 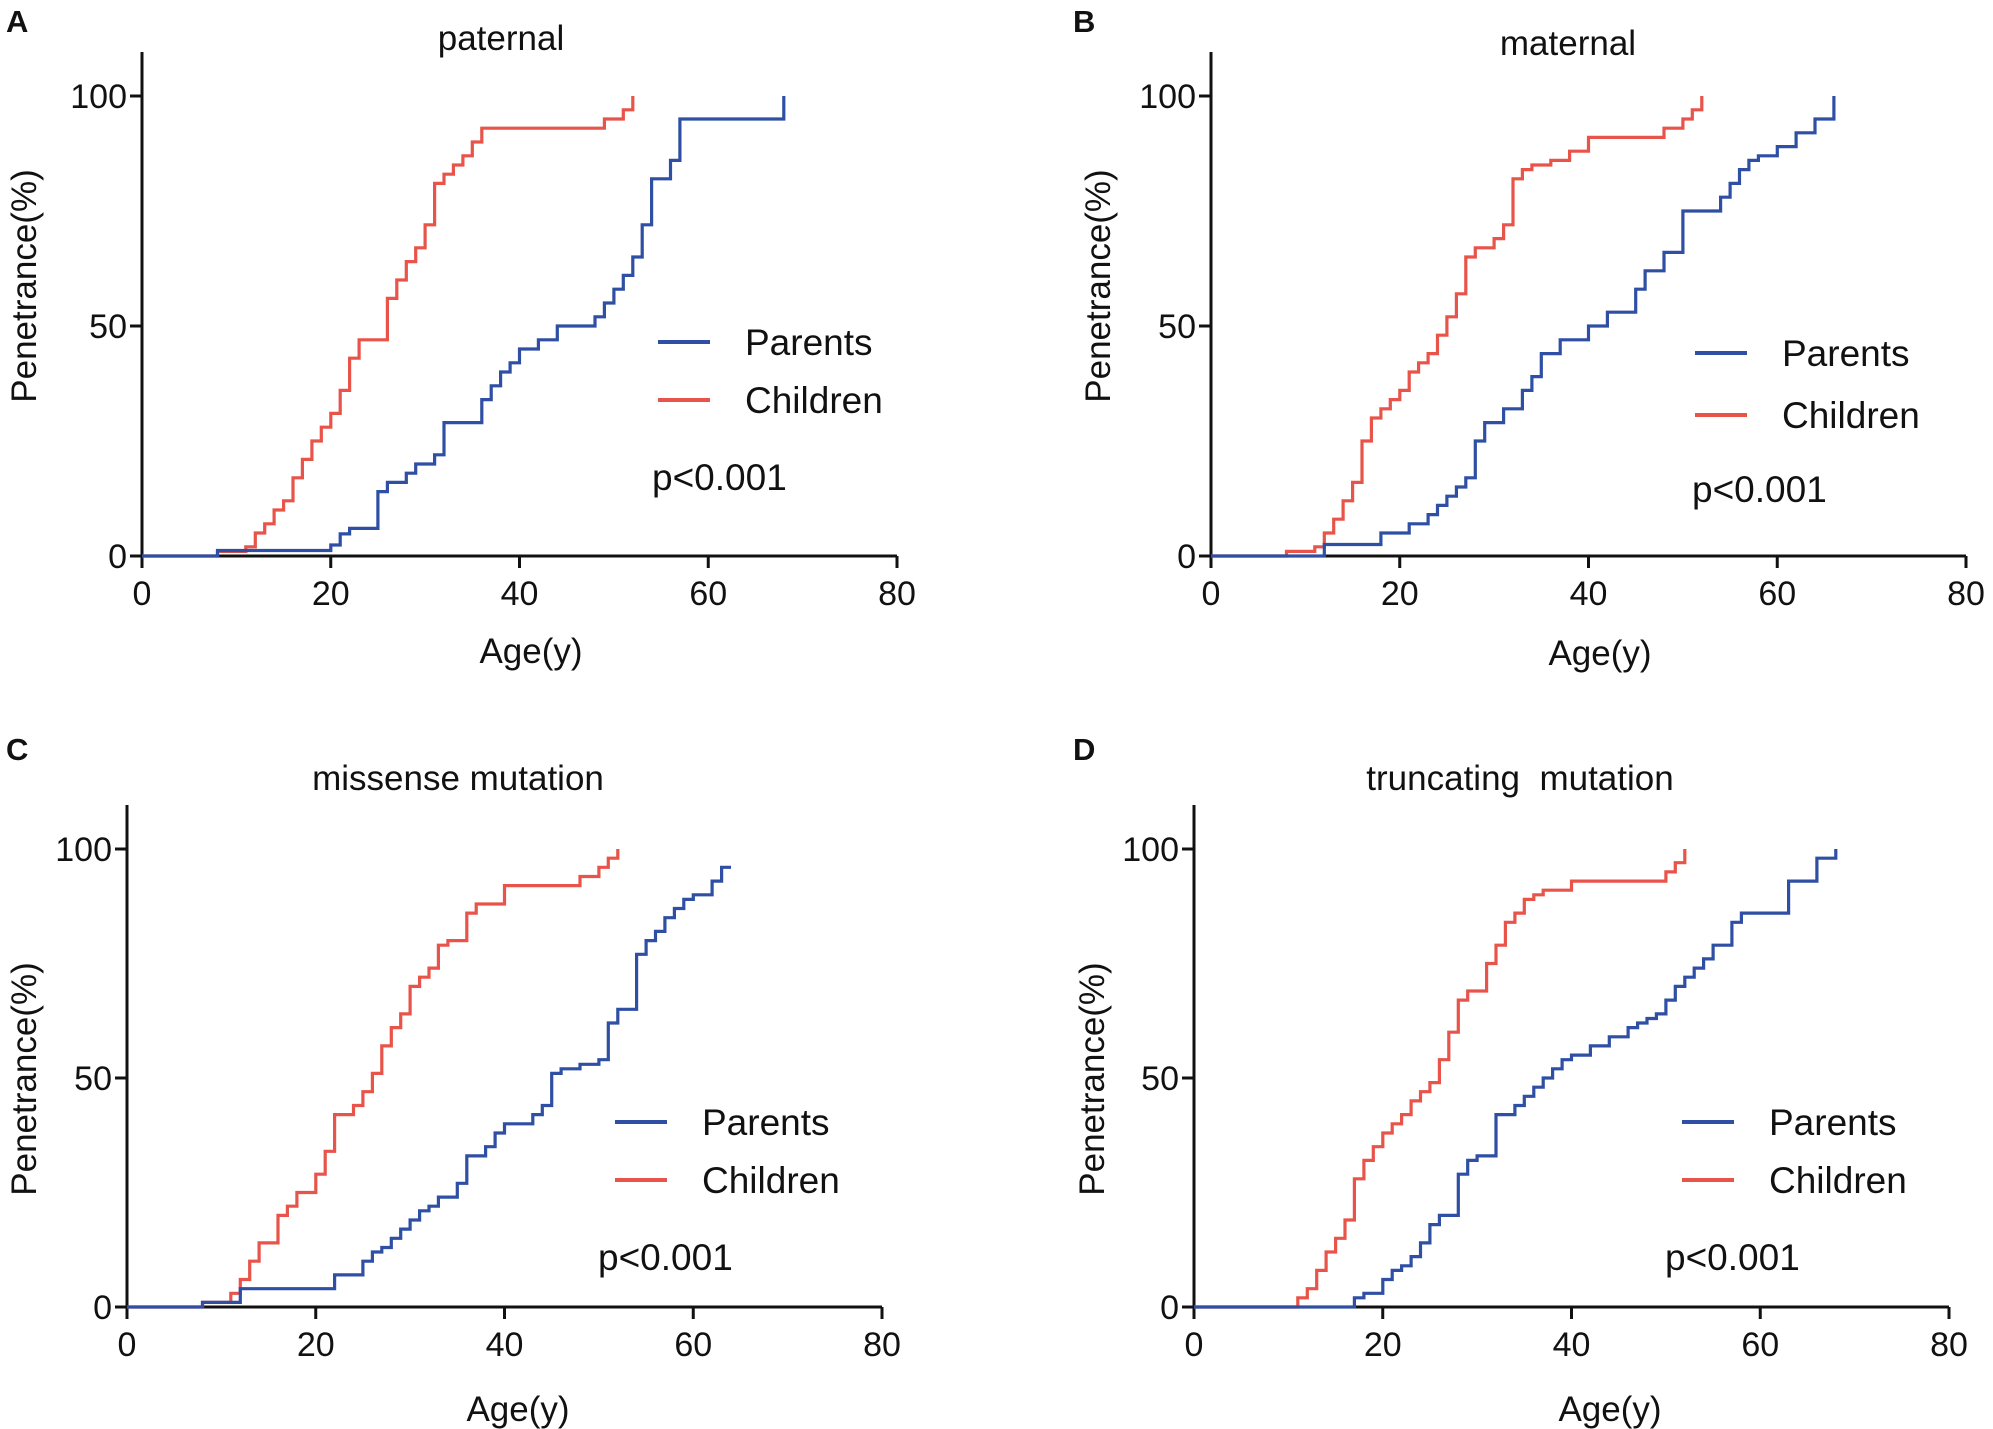 I want to click on panel-letter: D, so click(x=1084, y=749).